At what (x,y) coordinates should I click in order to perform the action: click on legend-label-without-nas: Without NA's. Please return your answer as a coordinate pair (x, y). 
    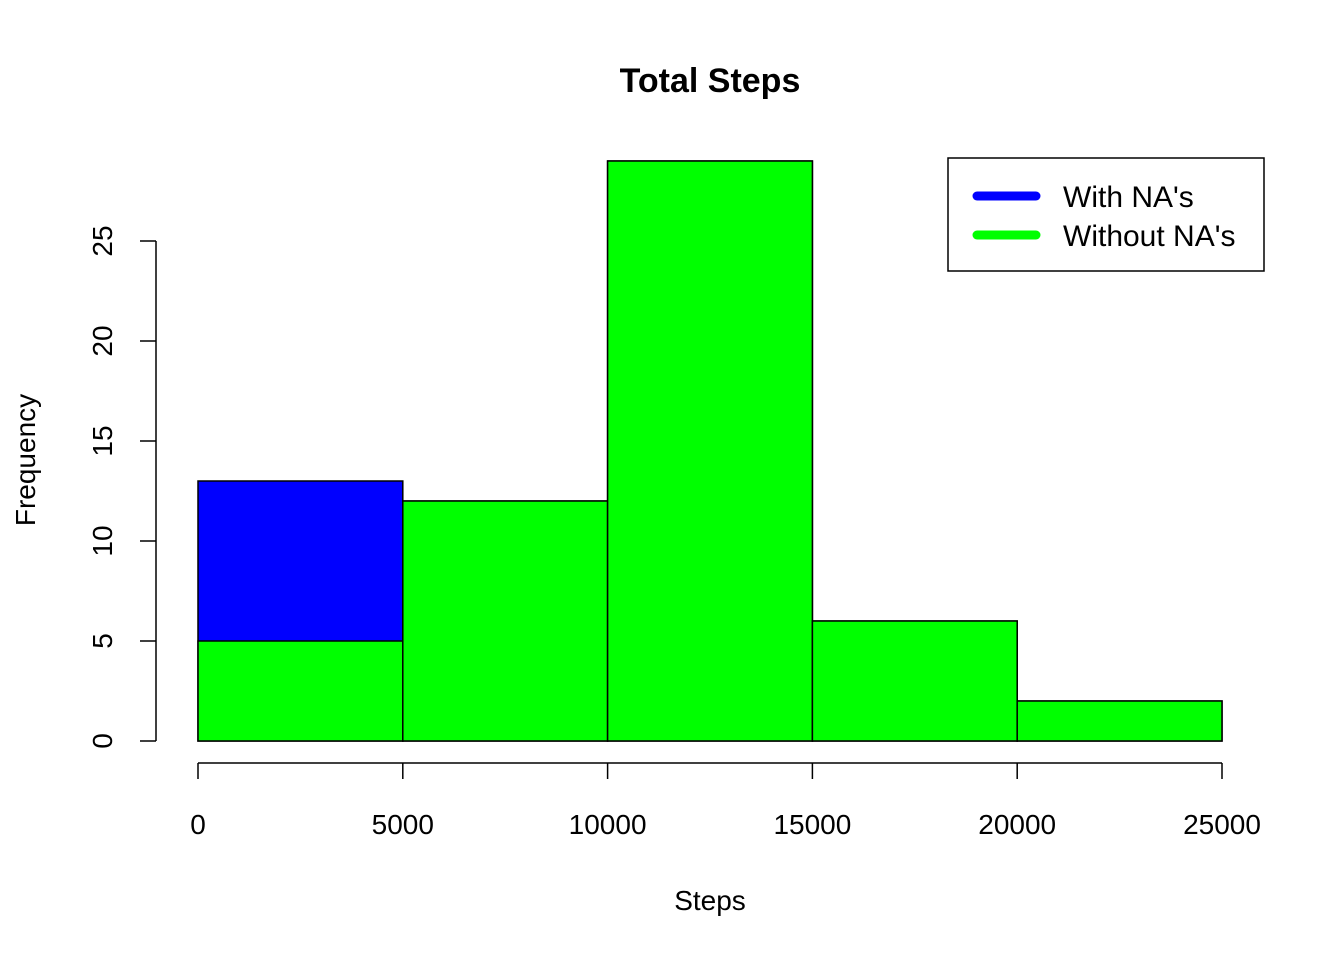
    Looking at the image, I should click on (1149, 236).